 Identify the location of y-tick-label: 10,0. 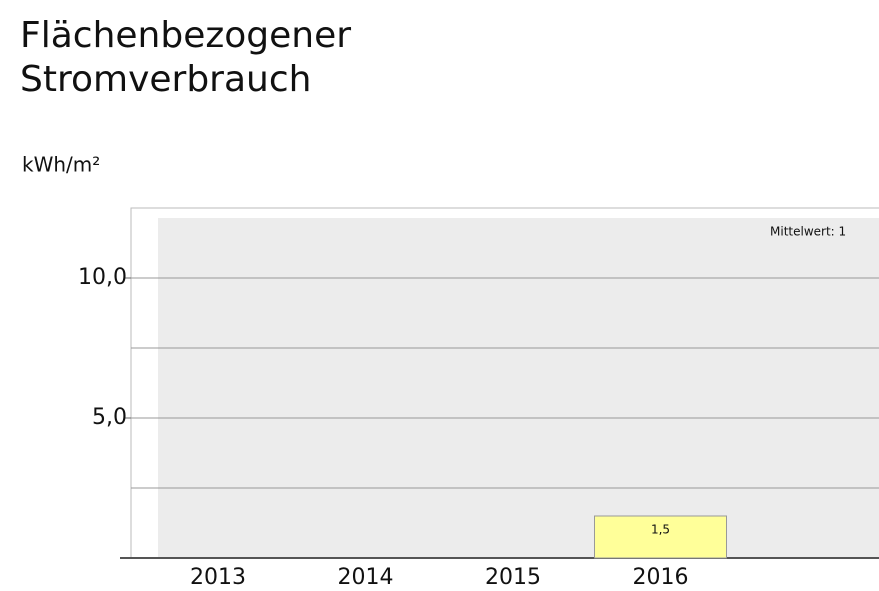
(102, 277).